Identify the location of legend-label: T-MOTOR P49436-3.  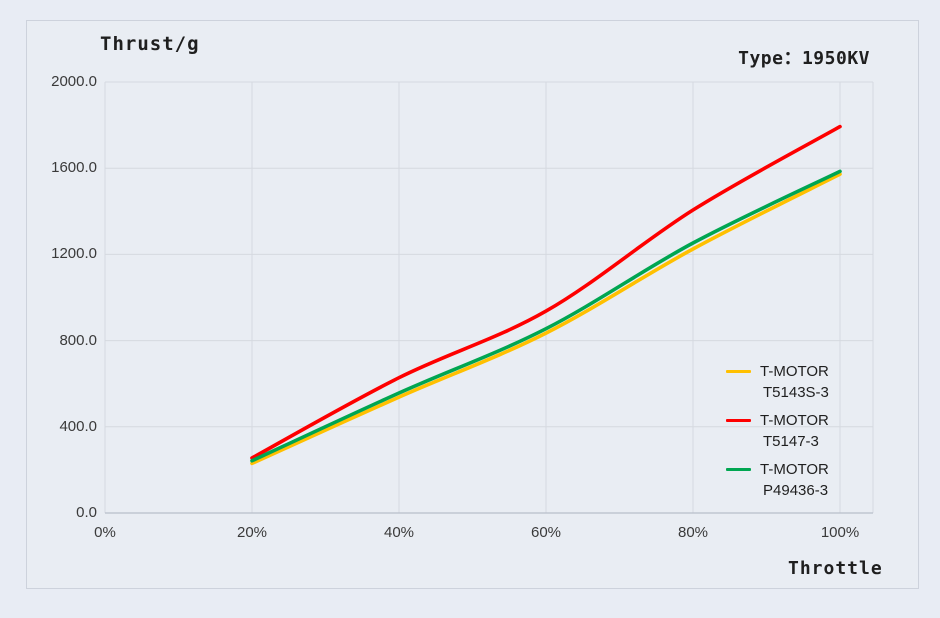
(794, 480).